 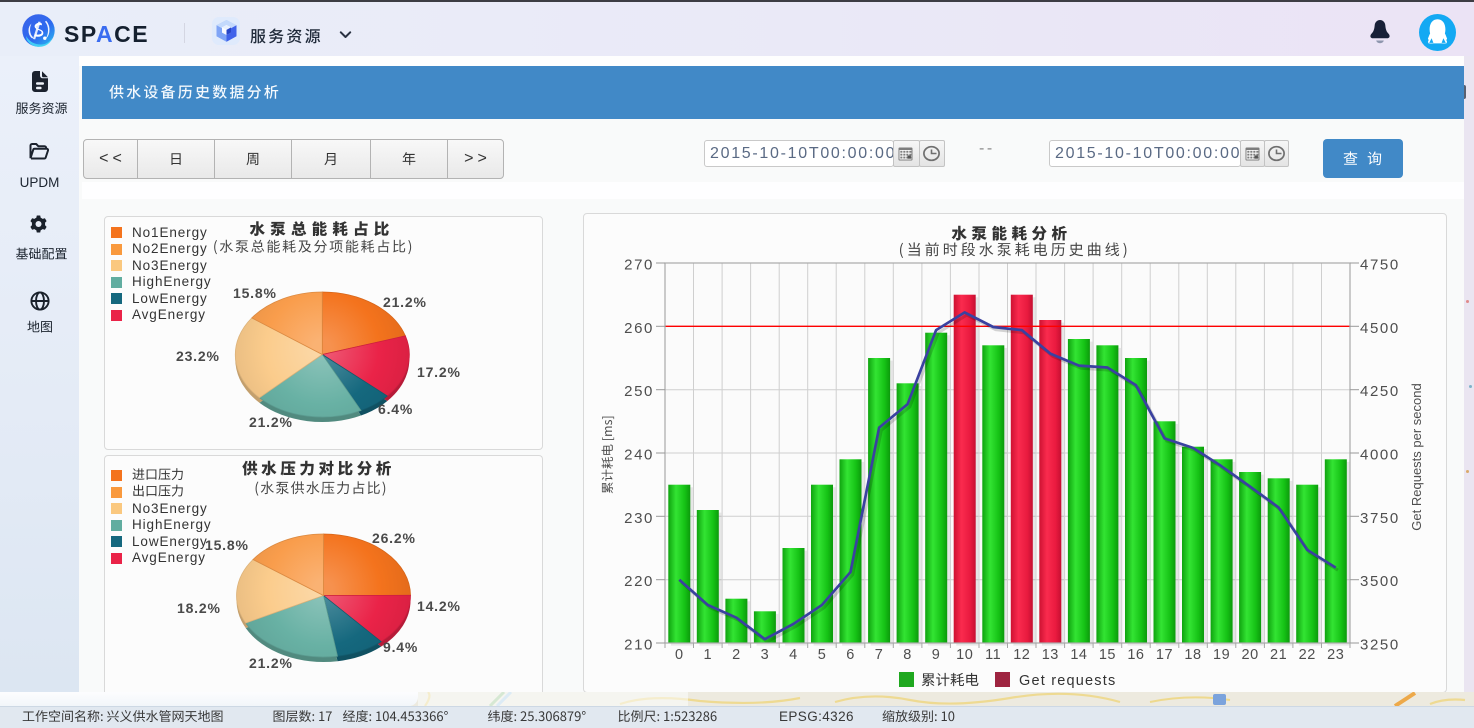 What do you see at coordinates (736, 655) in the screenshot?
I see `svg-text: 2` at bounding box center [736, 655].